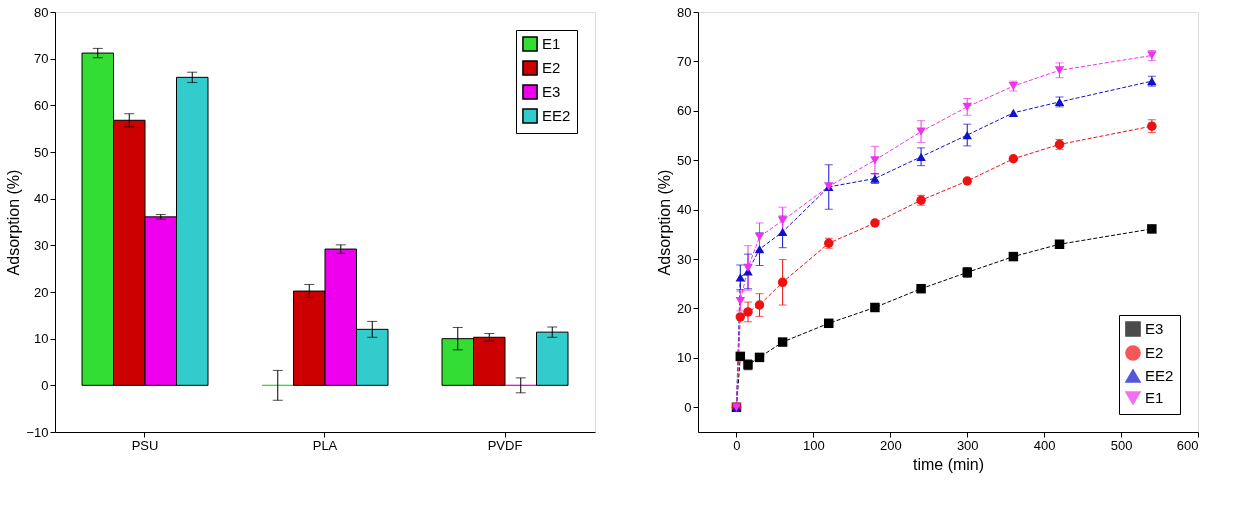 The image size is (1259, 513). What do you see at coordinates (814, 445) in the screenshot?
I see `x-tick-label: 100` at bounding box center [814, 445].